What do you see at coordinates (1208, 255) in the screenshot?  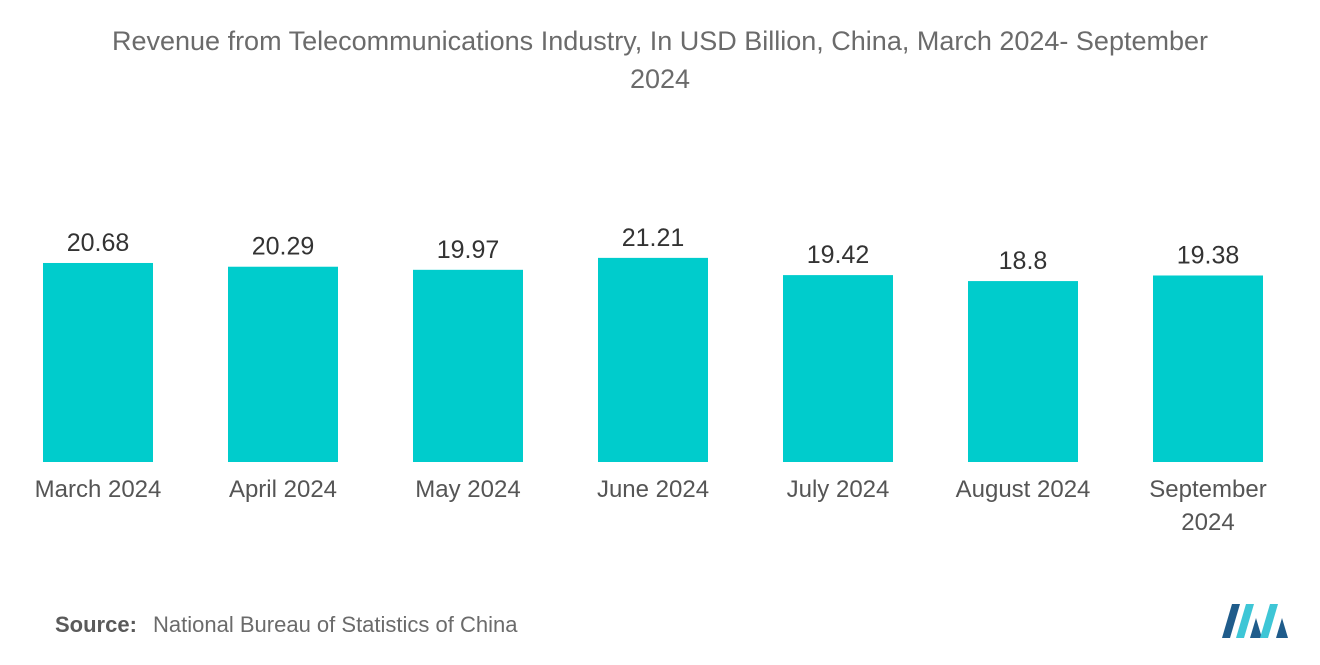 I see `data-label-6: 19.38` at bounding box center [1208, 255].